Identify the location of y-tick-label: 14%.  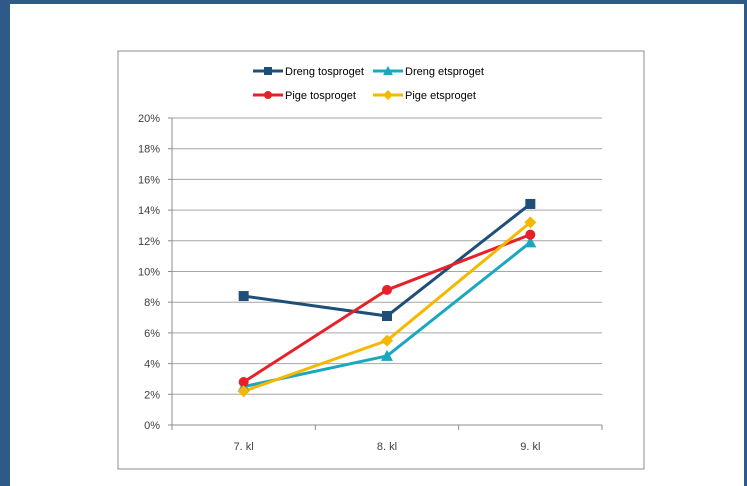
(149, 211).